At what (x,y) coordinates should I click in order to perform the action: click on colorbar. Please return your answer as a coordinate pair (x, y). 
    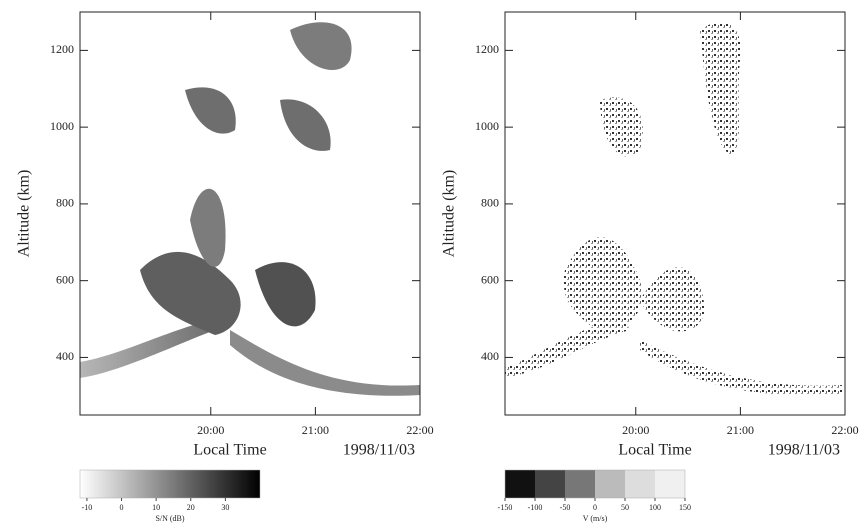
    Looking at the image, I should click on (170, 484).